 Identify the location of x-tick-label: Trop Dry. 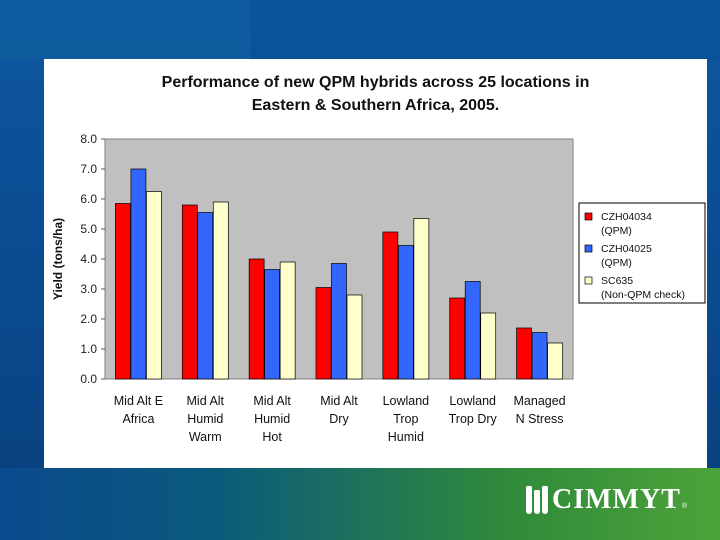
(473, 419).